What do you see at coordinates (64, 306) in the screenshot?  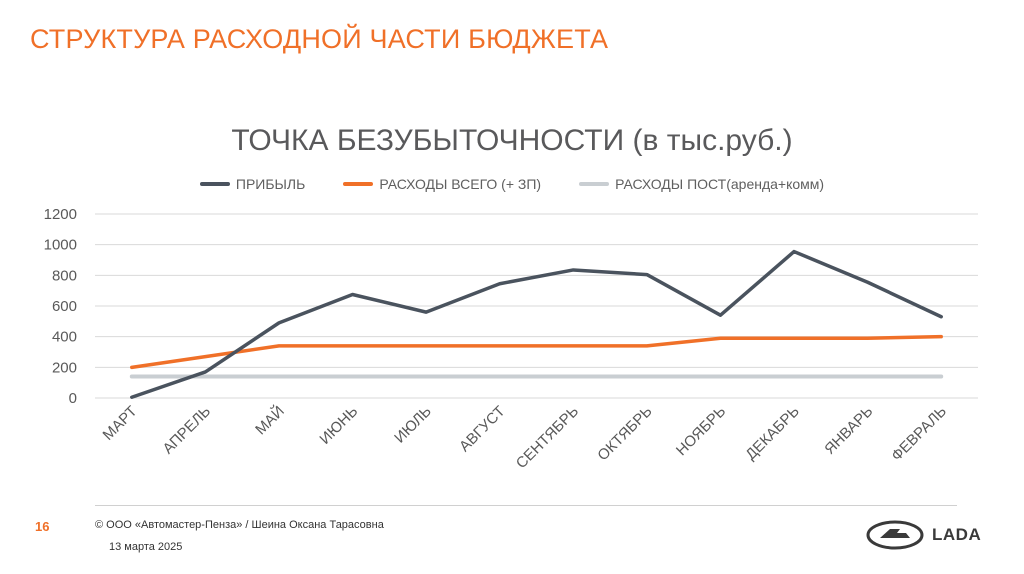 I see `y-tick-label: 600` at bounding box center [64, 306].